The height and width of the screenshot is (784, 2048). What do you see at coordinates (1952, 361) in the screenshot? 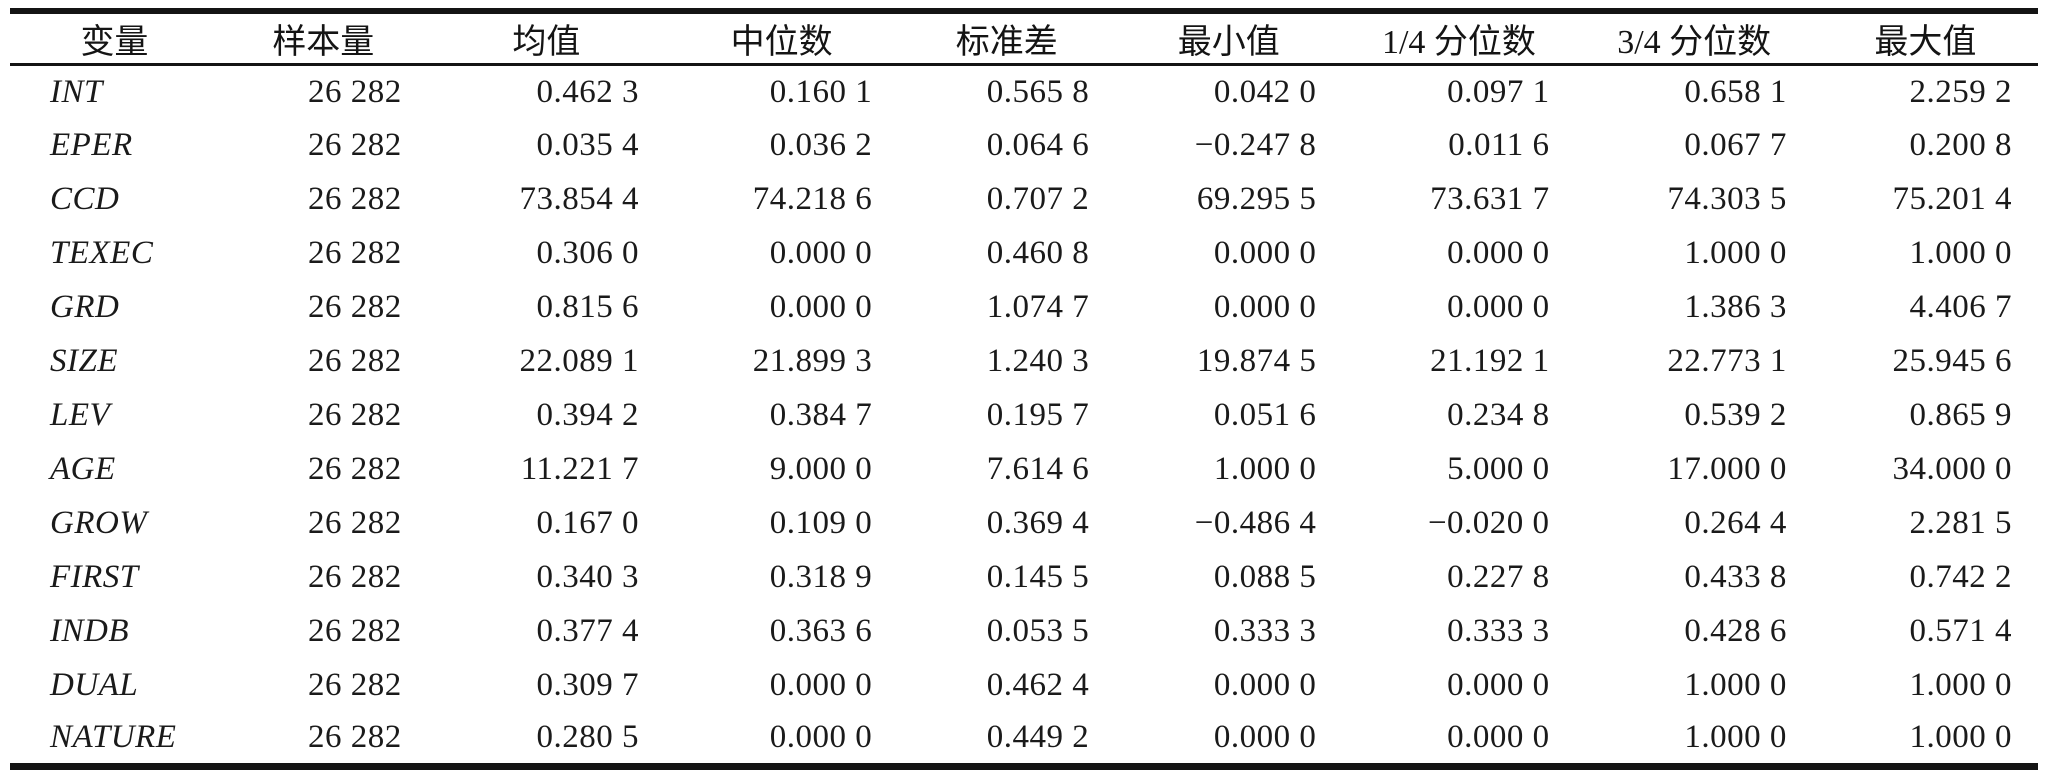
I see `value-cell: 25.945 6` at bounding box center [1952, 361].